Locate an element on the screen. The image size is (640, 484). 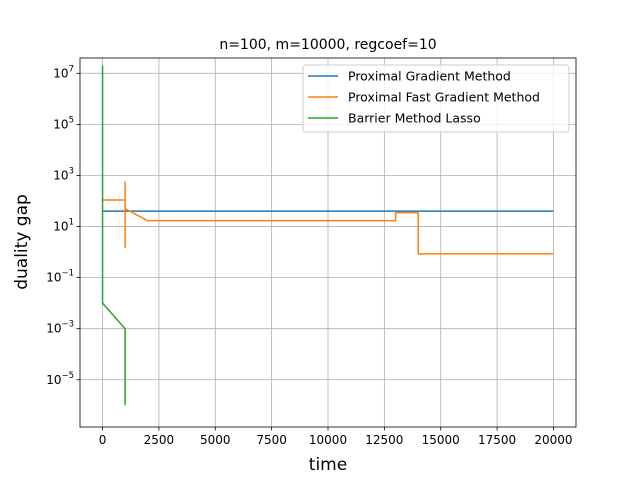
x-tick-label: 10000 is located at coordinates (328, 440).